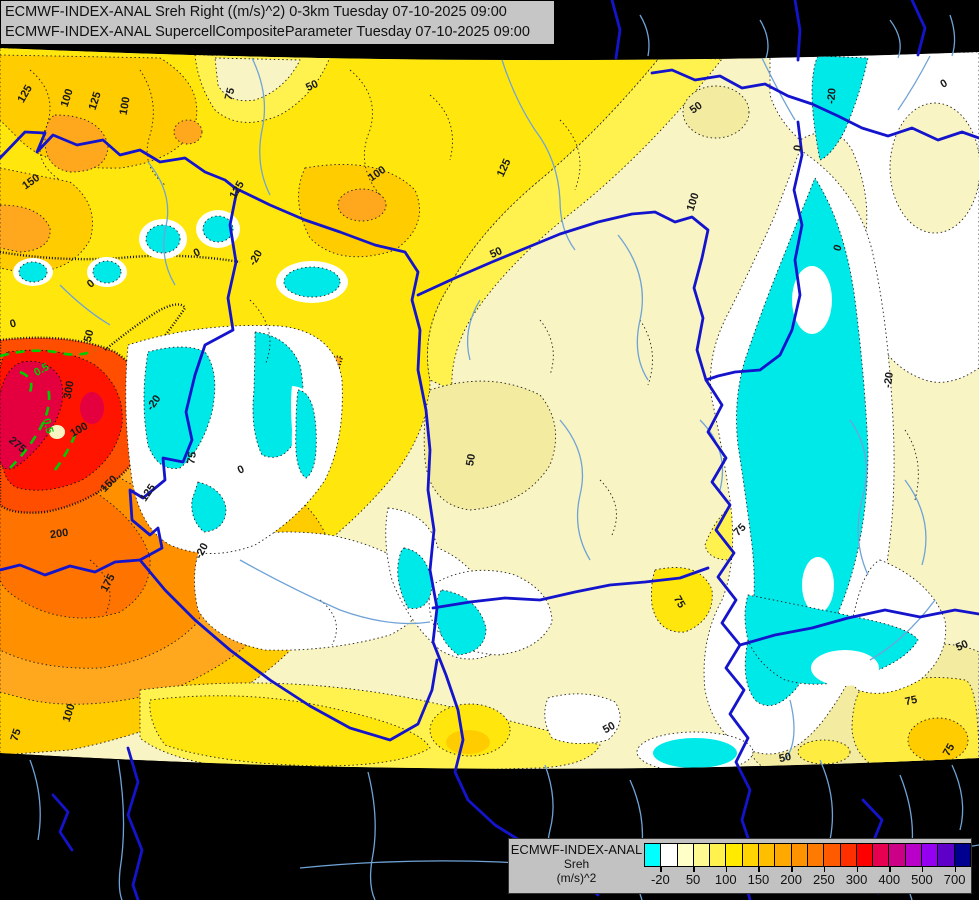 This screenshot has height=900, width=979. Describe the element at coordinates (693, 879) in the screenshot. I see `colorbar-tick-label: 50` at that location.